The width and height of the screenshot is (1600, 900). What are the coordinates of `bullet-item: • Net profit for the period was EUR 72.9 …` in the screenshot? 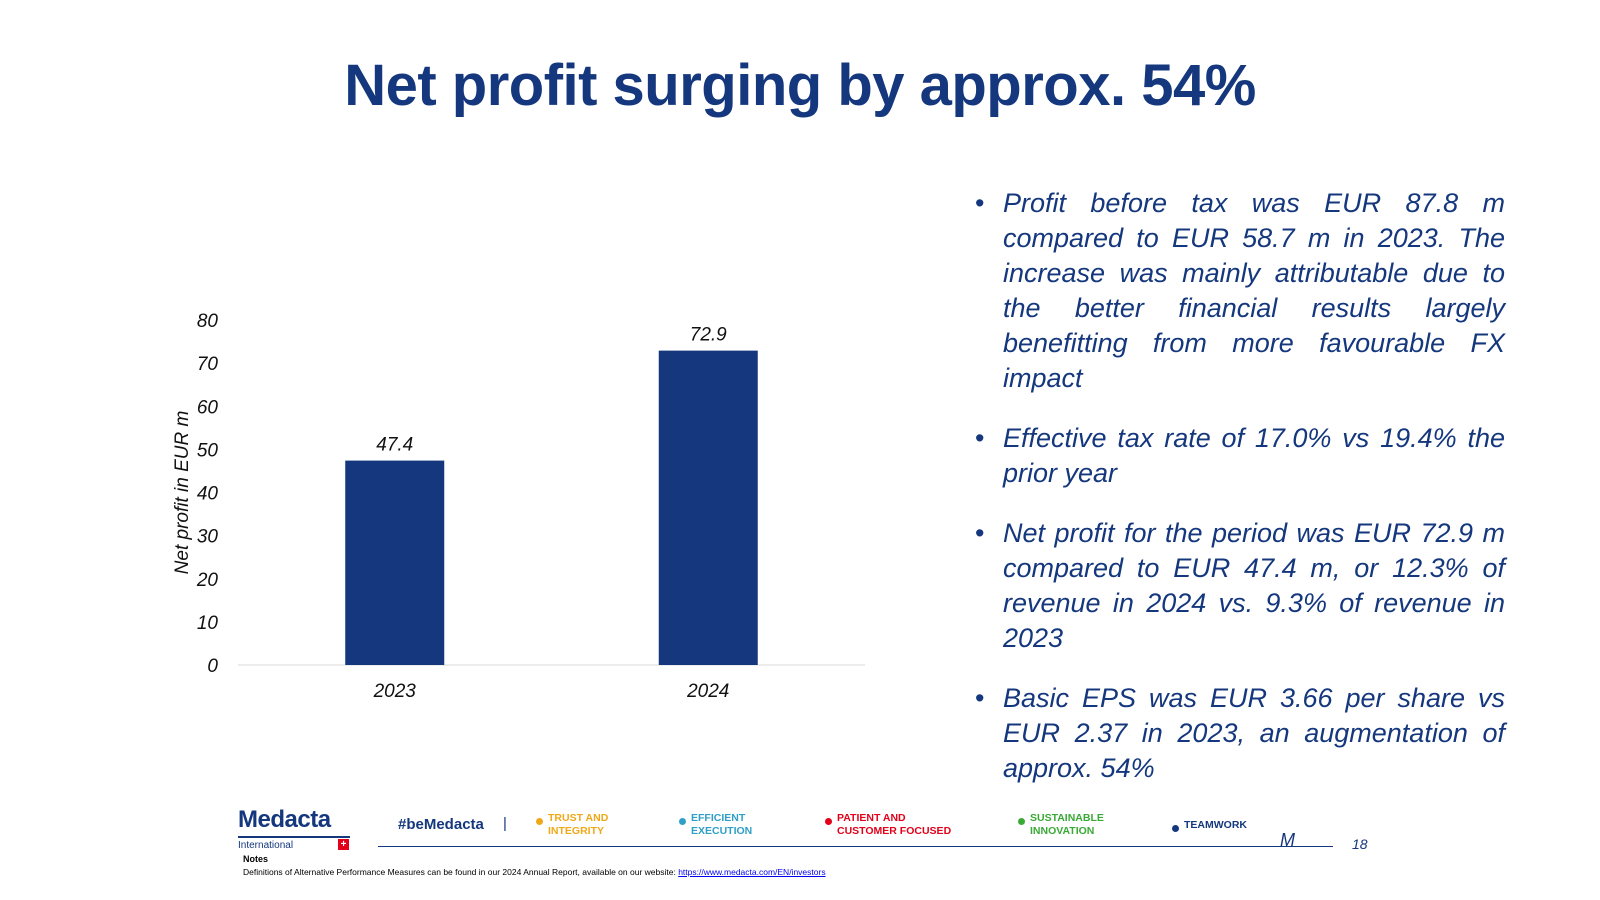 It's located at (1240, 586).